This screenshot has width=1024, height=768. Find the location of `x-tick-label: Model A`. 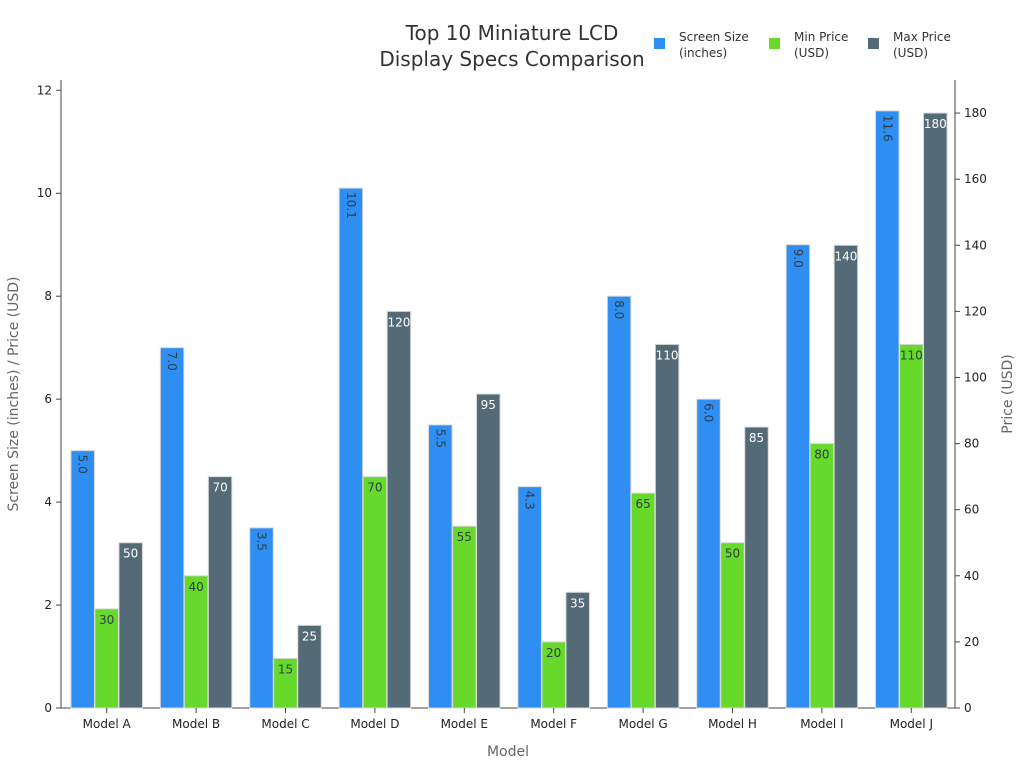

x-tick-label: Model A is located at coordinates (107, 724).